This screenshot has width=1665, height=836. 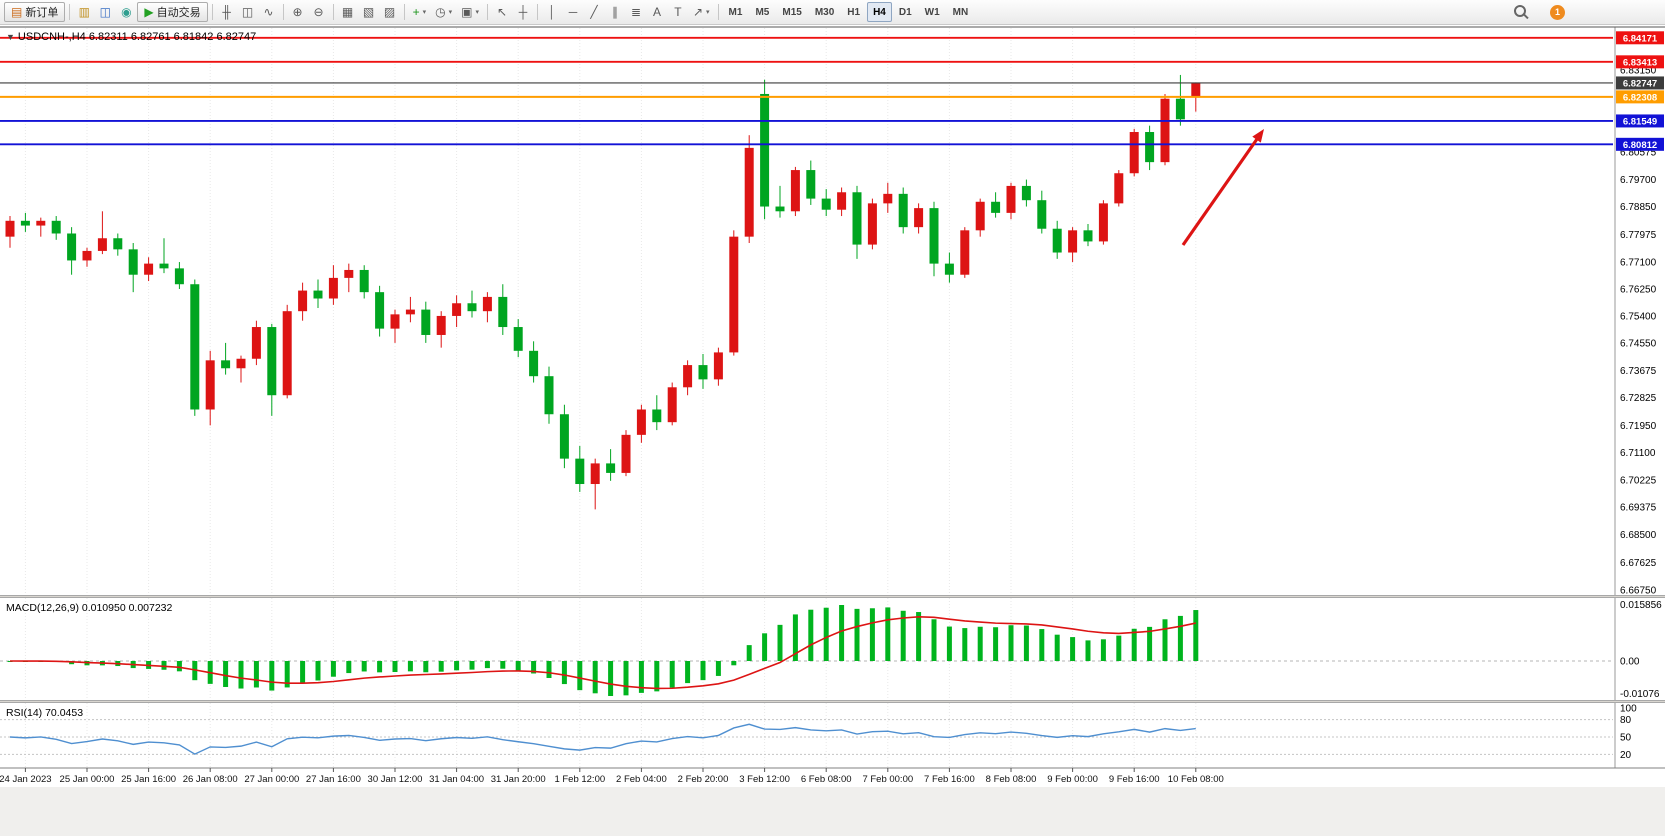 What do you see at coordinates (961, 12) in the screenshot?
I see `timeframe-mn-button: MN` at bounding box center [961, 12].